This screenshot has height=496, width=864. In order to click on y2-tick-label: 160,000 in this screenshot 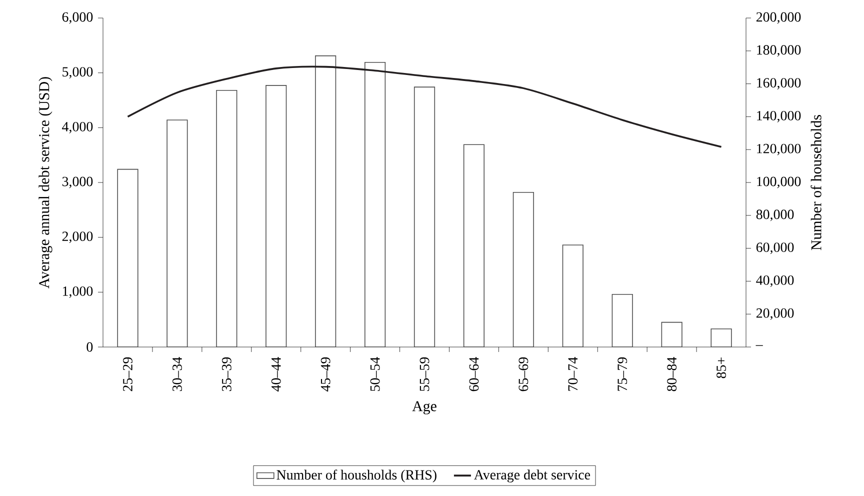, I will do `click(779, 84)`.